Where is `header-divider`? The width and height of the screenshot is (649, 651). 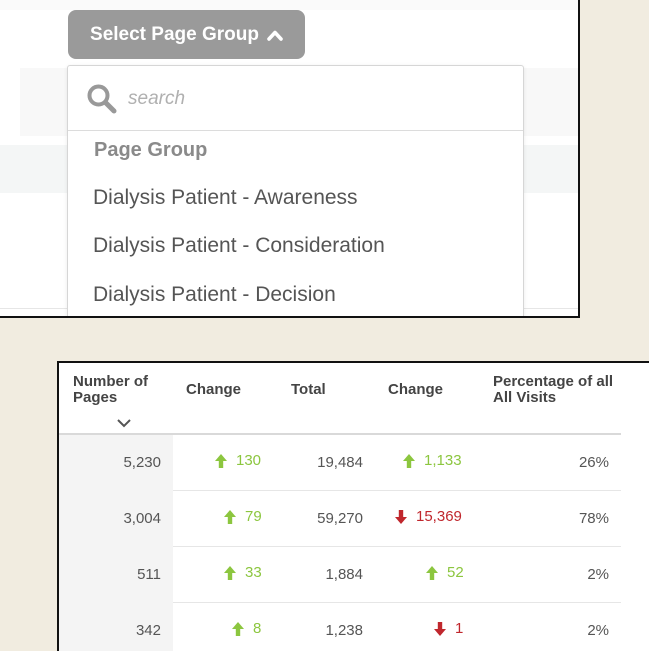
header-divider is located at coordinates (340, 434).